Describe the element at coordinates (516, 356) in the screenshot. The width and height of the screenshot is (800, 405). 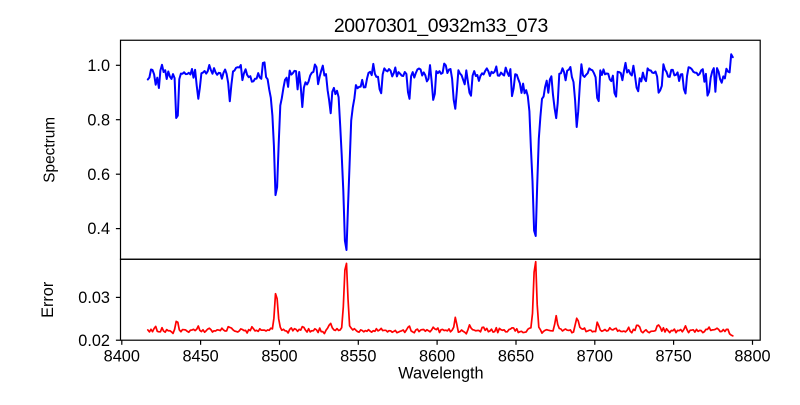
I see `svg-text: 8650` at that location.